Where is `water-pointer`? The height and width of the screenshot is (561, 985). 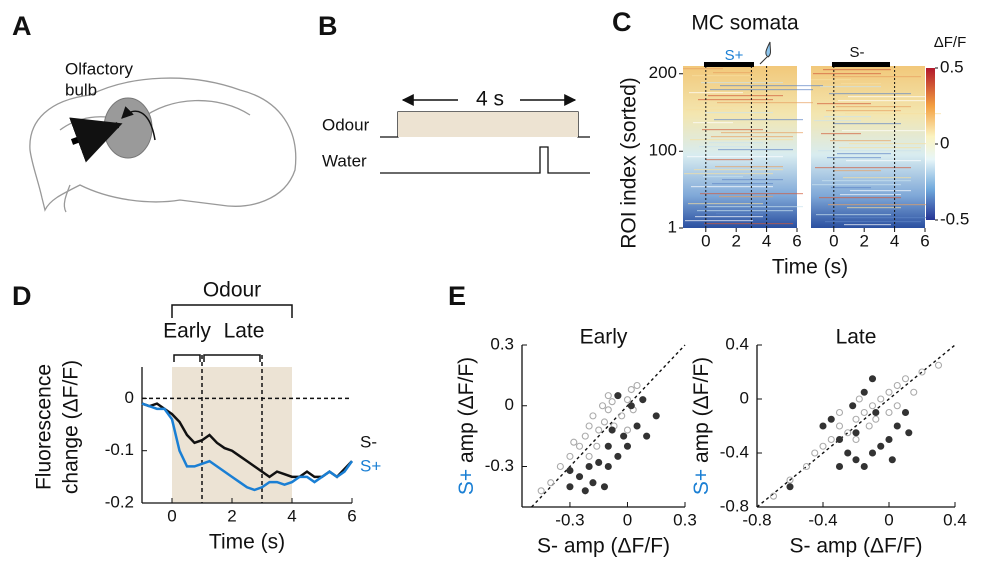
water-pointer is located at coordinates (763, 60).